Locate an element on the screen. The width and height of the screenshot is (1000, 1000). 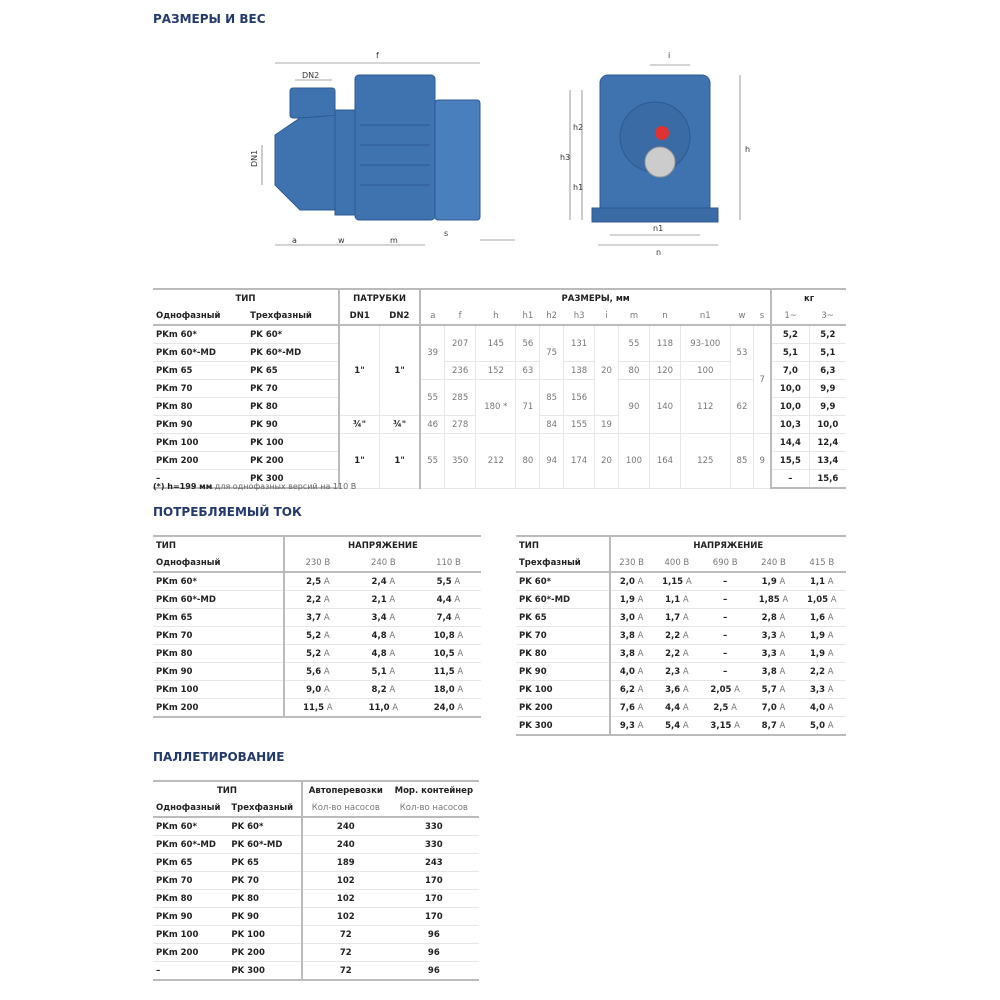
weight-three: 12,4 is located at coordinates (827, 442).